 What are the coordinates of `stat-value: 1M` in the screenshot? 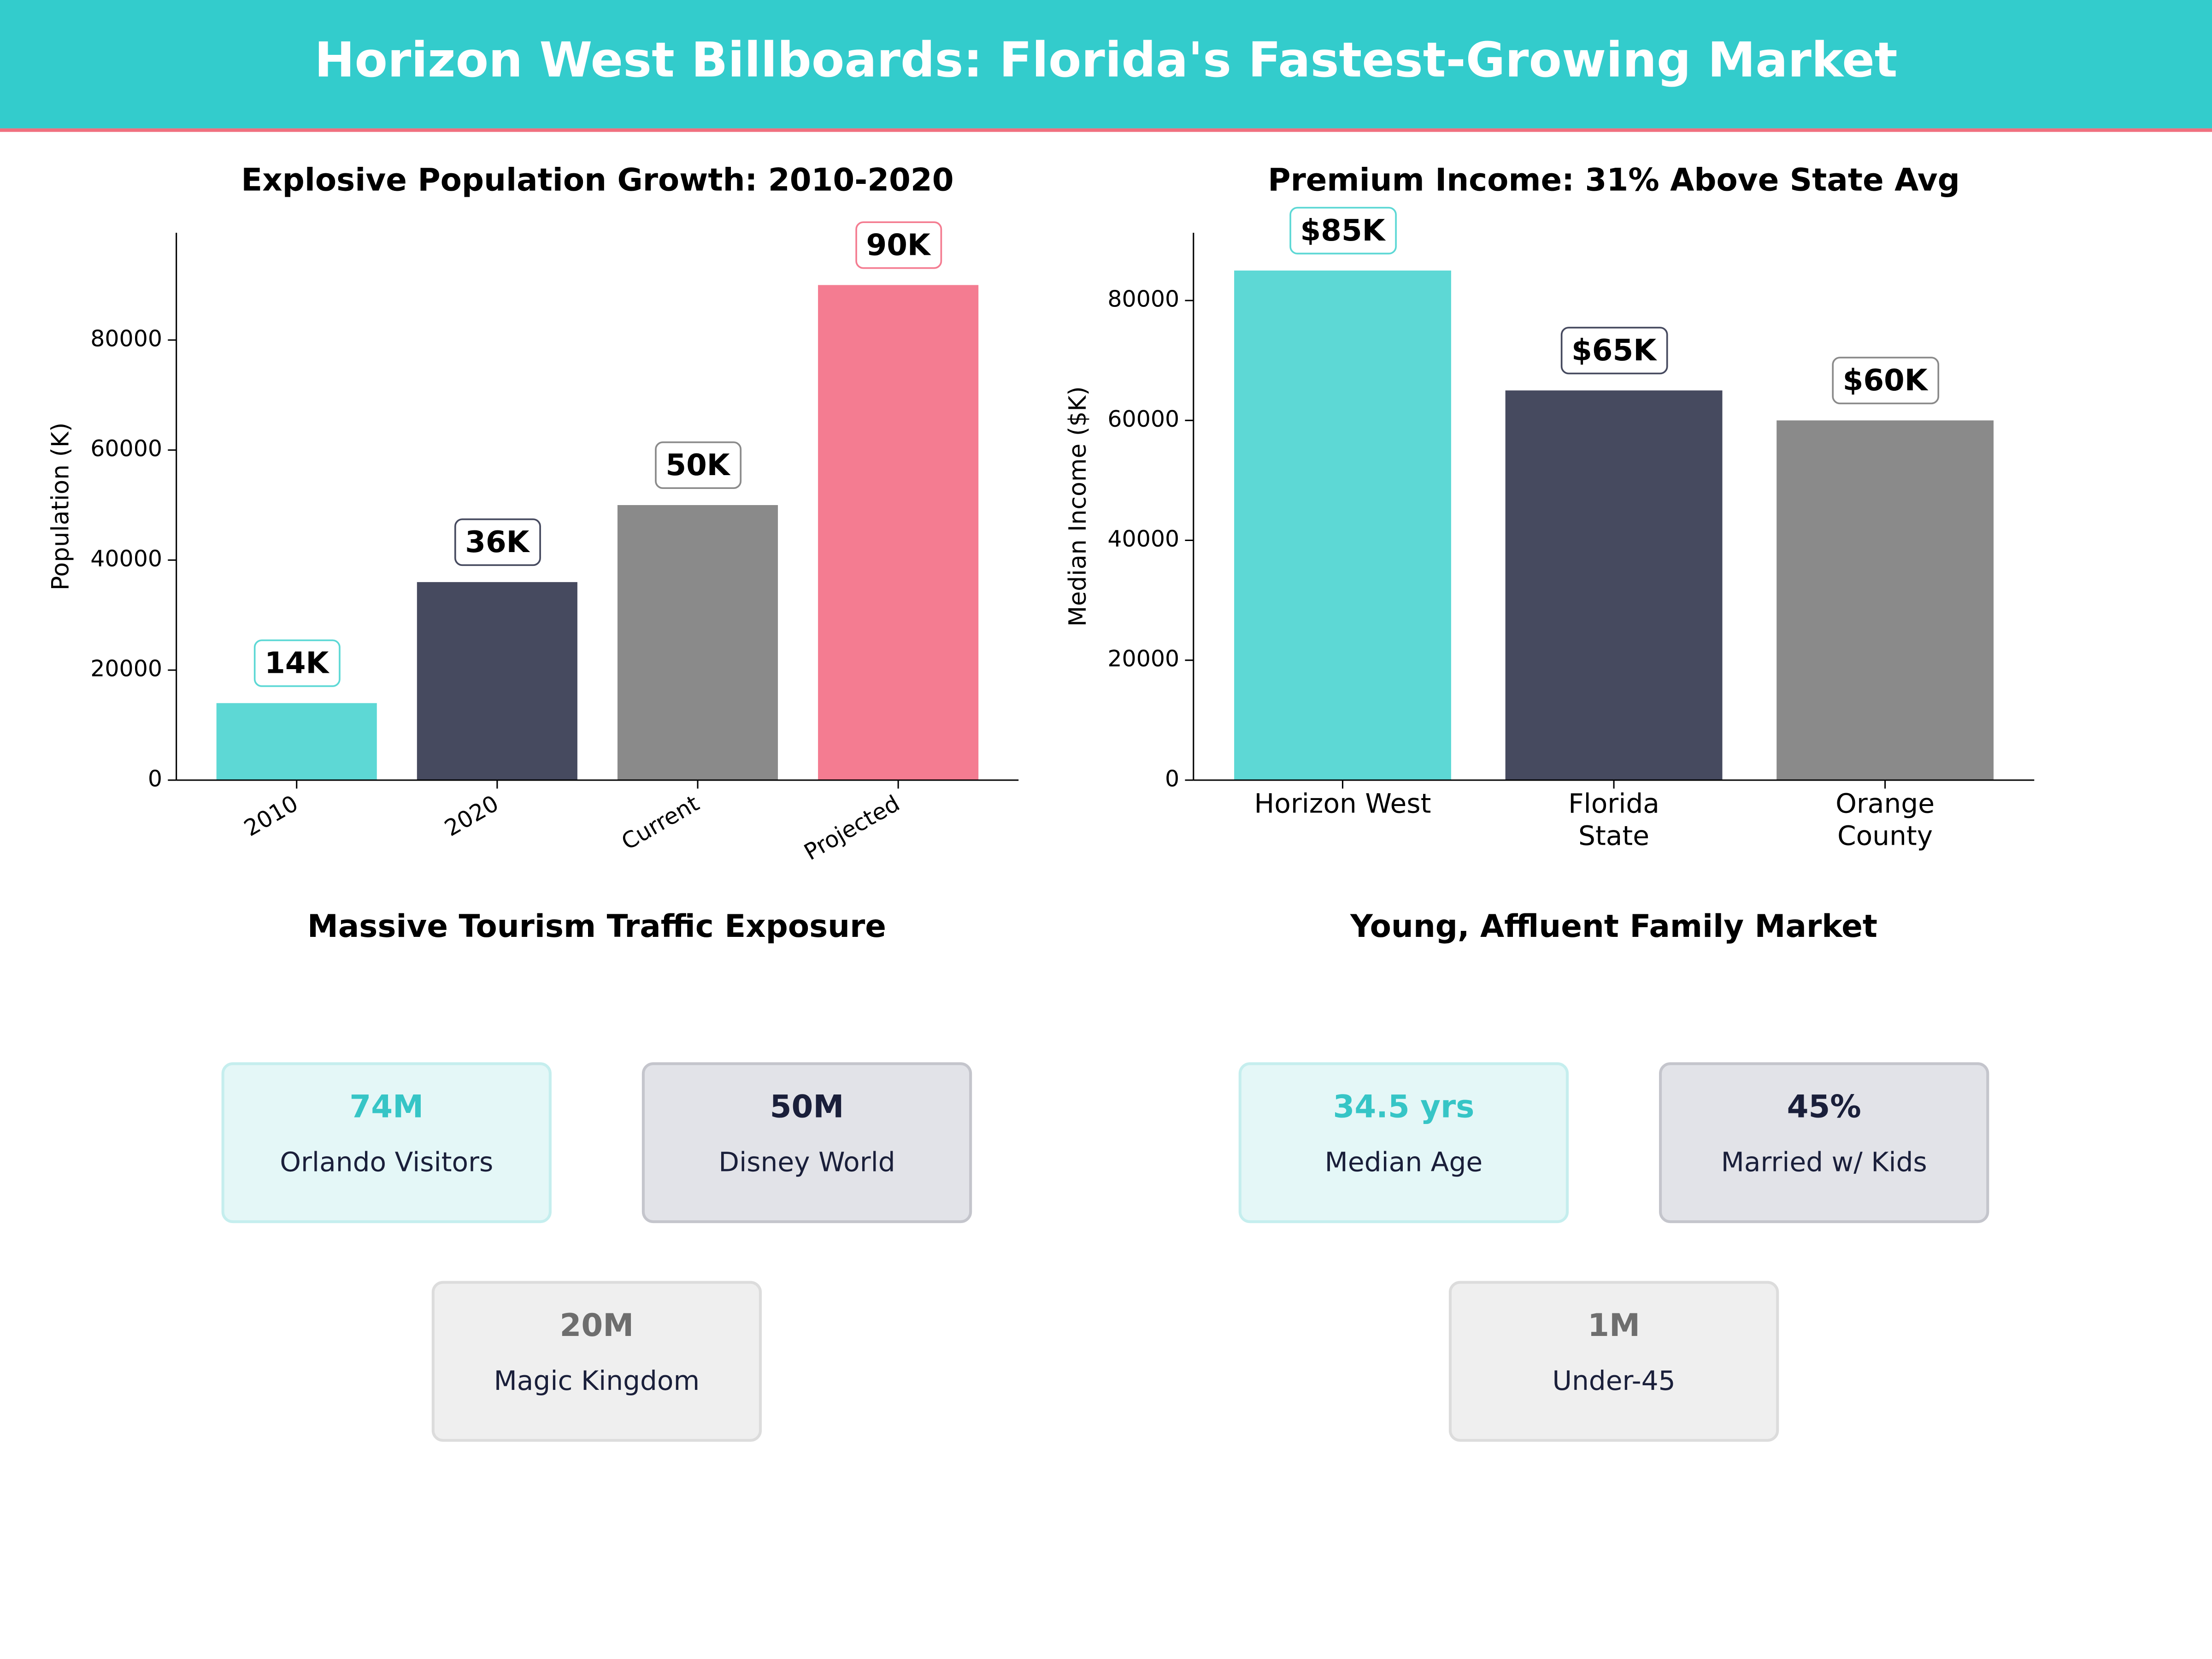 It's located at (1614, 1325).